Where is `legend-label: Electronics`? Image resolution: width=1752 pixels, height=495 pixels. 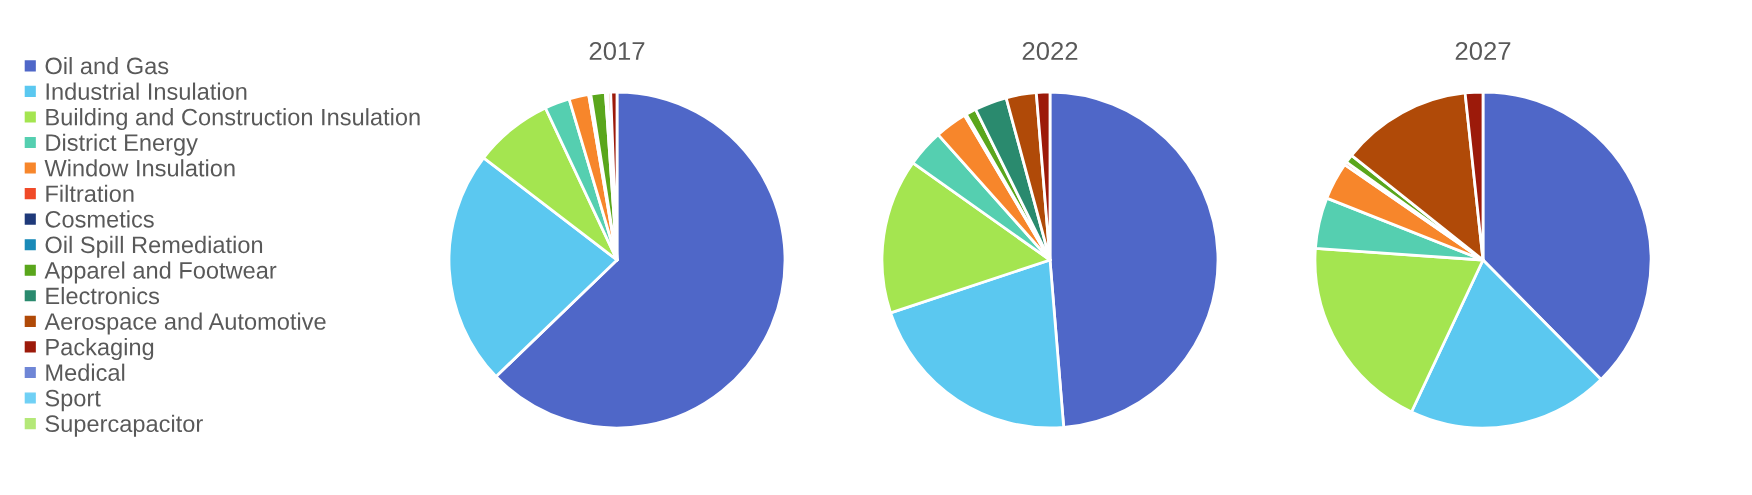
legend-label: Electronics is located at coordinates (103, 295).